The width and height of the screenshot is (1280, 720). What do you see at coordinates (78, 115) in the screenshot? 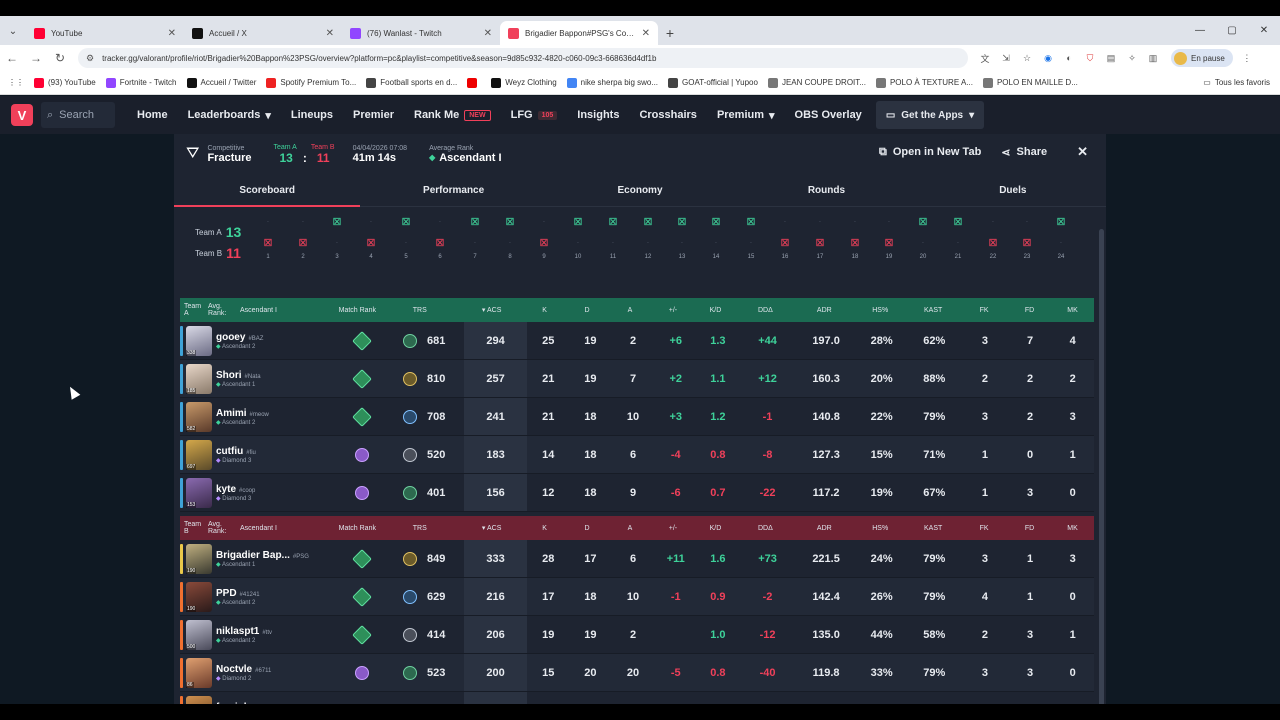
I see `search-input: ⌕ Search` at bounding box center [78, 115].